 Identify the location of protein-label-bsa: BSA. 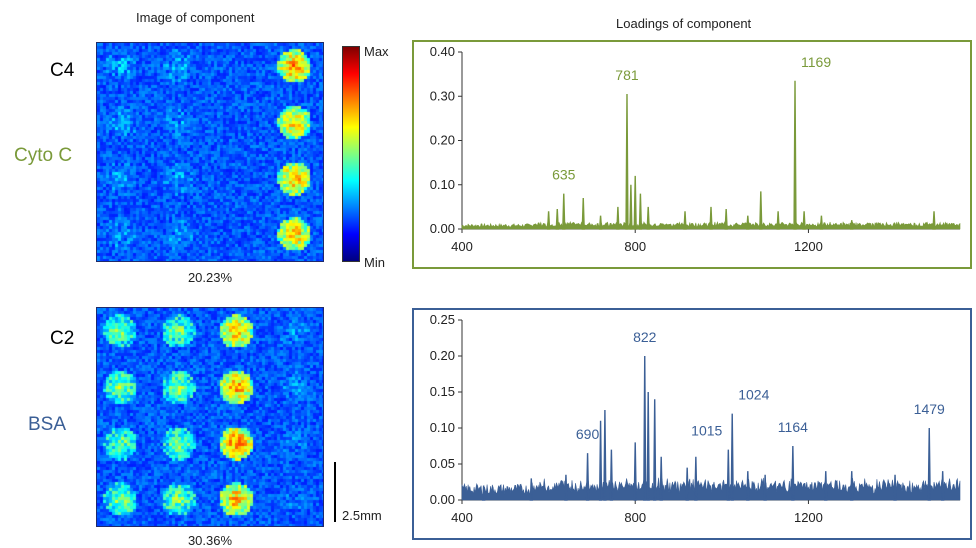
(47, 424).